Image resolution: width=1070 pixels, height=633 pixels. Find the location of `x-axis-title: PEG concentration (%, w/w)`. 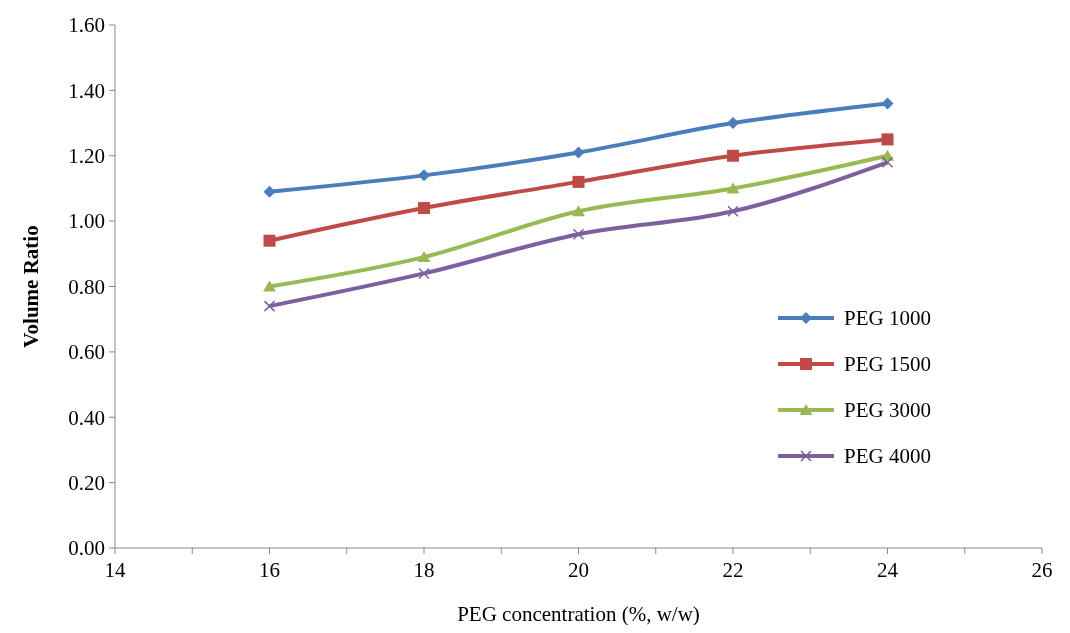

x-axis-title: PEG concentration (%, w/w) is located at coordinates (578, 614).